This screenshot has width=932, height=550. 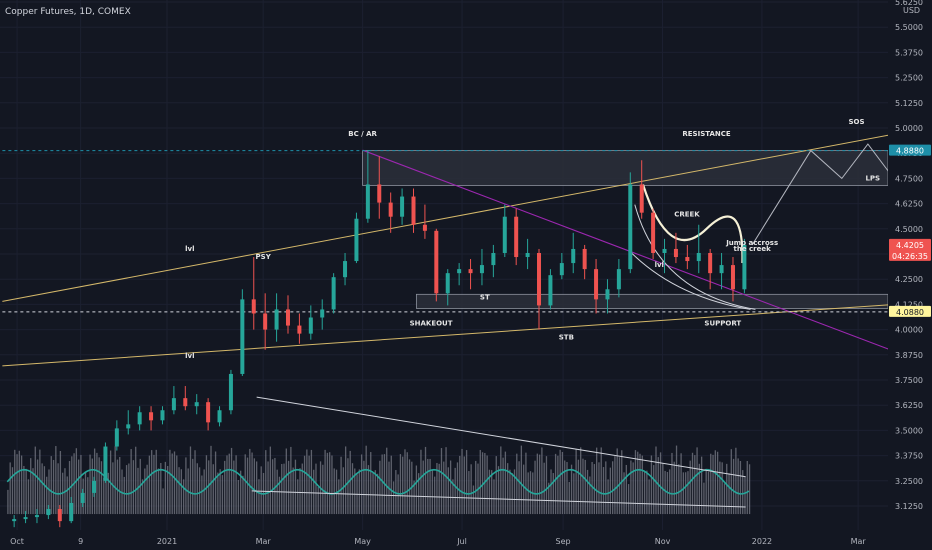 What do you see at coordinates (911, 10) in the screenshot?
I see `currency-label: USD` at bounding box center [911, 10].